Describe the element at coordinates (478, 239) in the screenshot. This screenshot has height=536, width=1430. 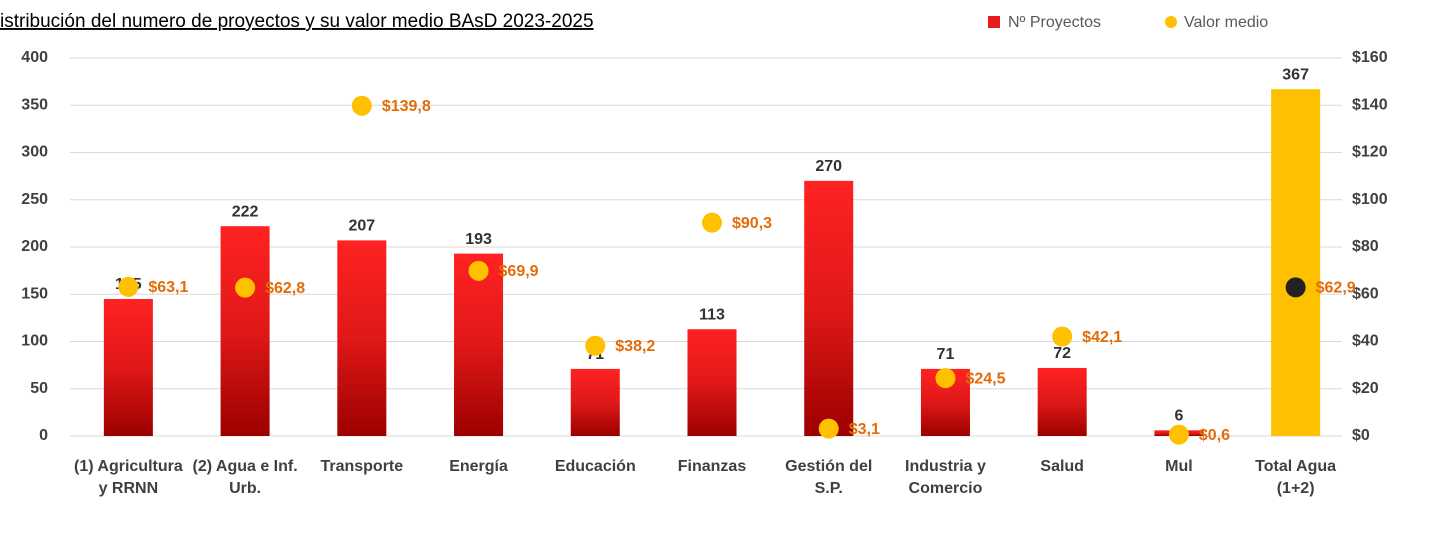
I see `bar-value-label: 193` at that location.